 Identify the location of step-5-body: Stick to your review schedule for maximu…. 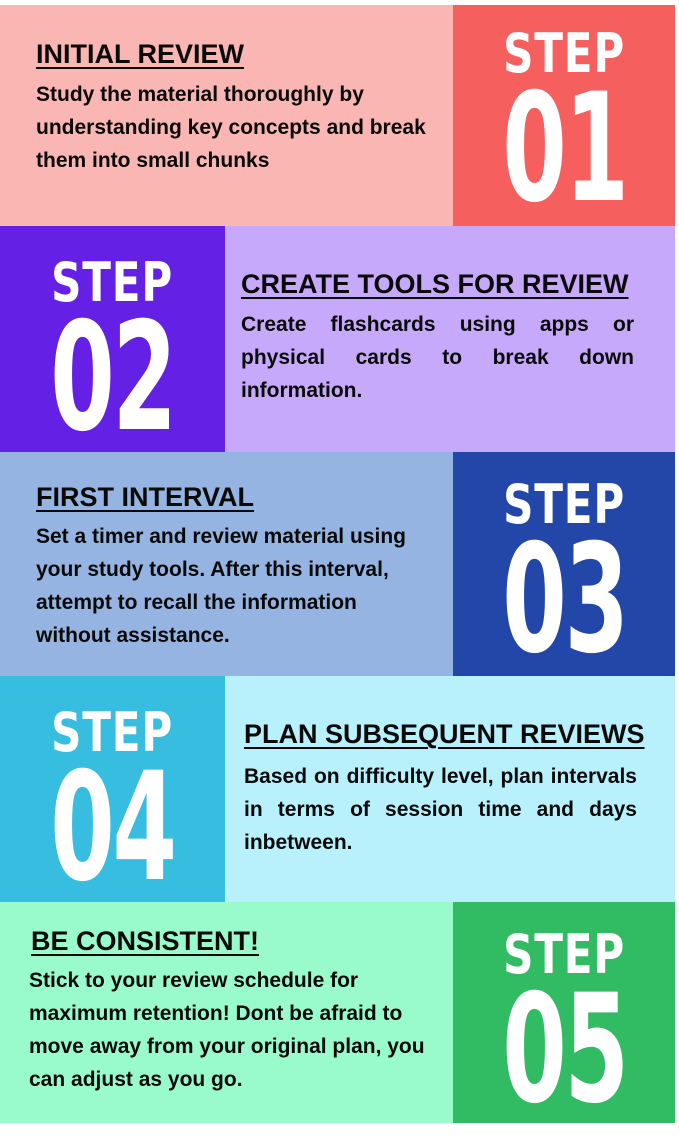
(227, 1030).